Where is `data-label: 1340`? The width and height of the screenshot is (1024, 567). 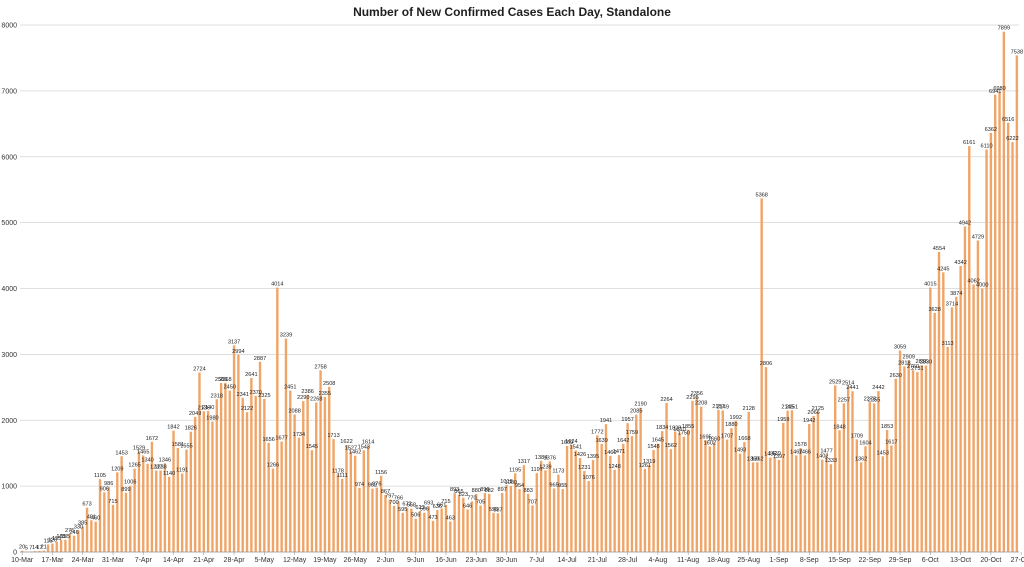 data-label: 1340 is located at coordinates (147, 461).